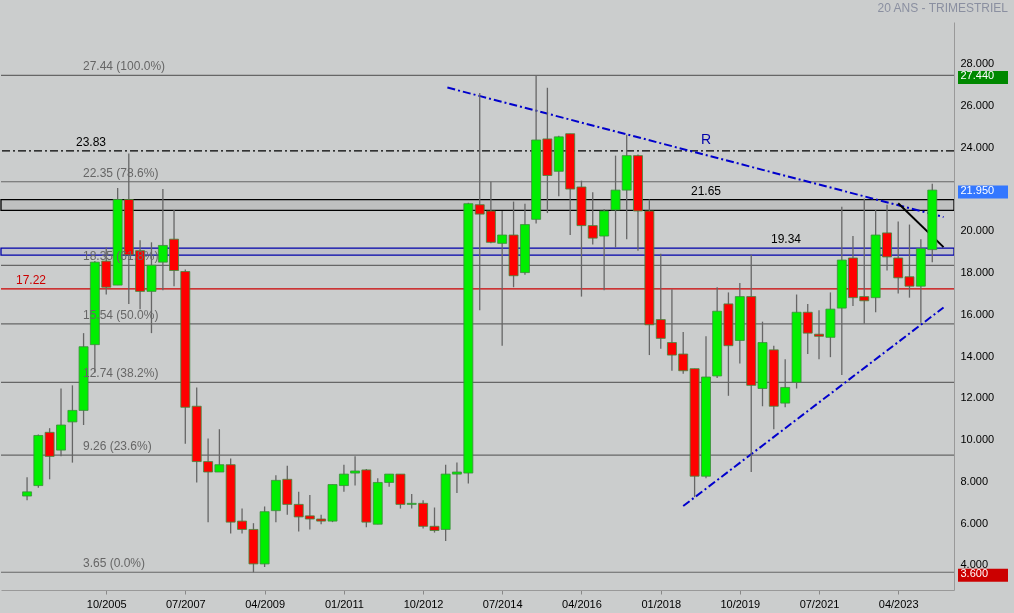  What do you see at coordinates (27, 488) in the screenshot?
I see `candlestick` at bounding box center [27, 488].